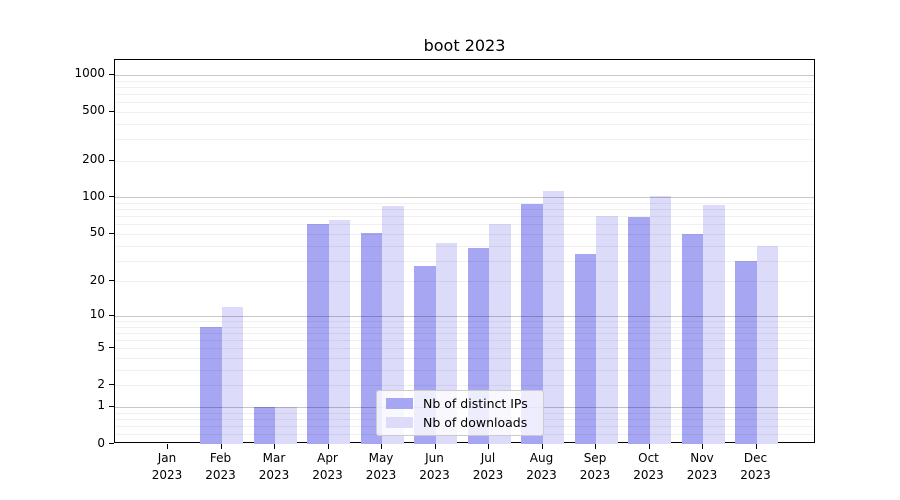 This screenshot has width=900, height=500. What do you see at coordinates (220, 466) in the screenshot?
I see `x-tick-label: Feb 2023` at bounding box center [220, 466].